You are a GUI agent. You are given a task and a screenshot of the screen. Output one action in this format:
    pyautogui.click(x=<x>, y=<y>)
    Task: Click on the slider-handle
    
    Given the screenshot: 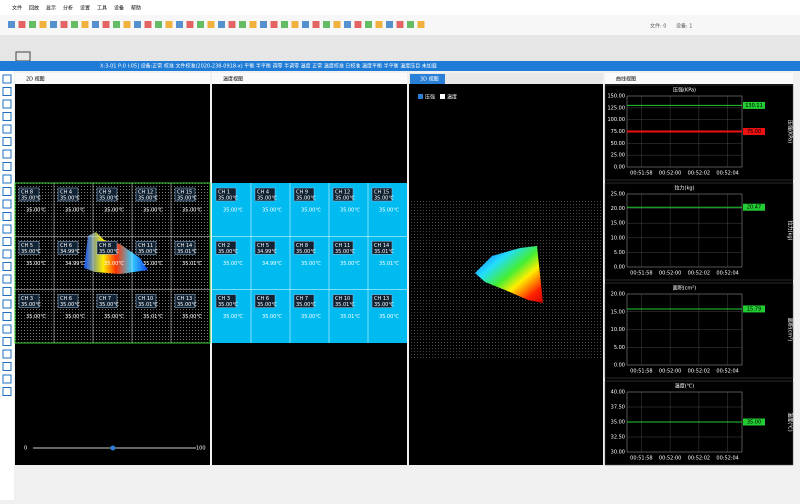 What is the action you would take?
    pyautogui.click(x=113, y=448)
    